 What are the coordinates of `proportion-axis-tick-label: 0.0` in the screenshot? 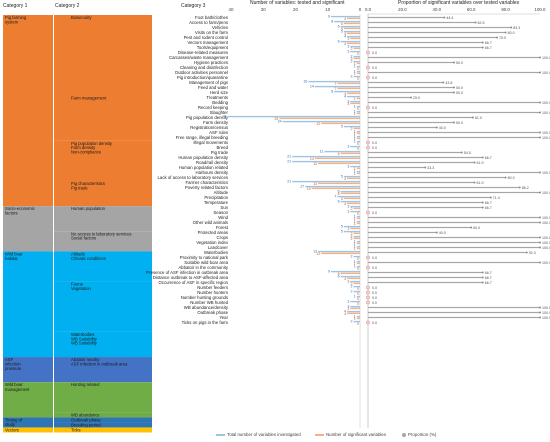 It's located at (368, 9).